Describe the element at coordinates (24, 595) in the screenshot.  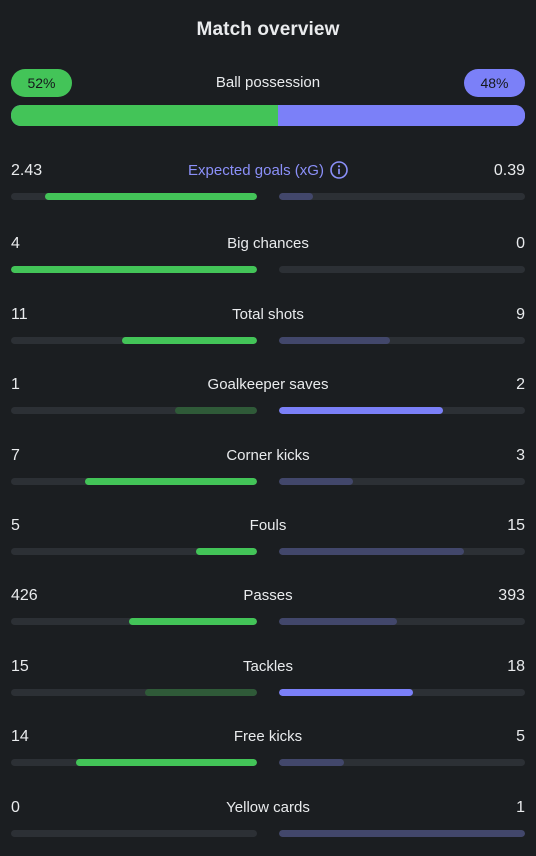
I see `home-stat-value: 426` at that location.